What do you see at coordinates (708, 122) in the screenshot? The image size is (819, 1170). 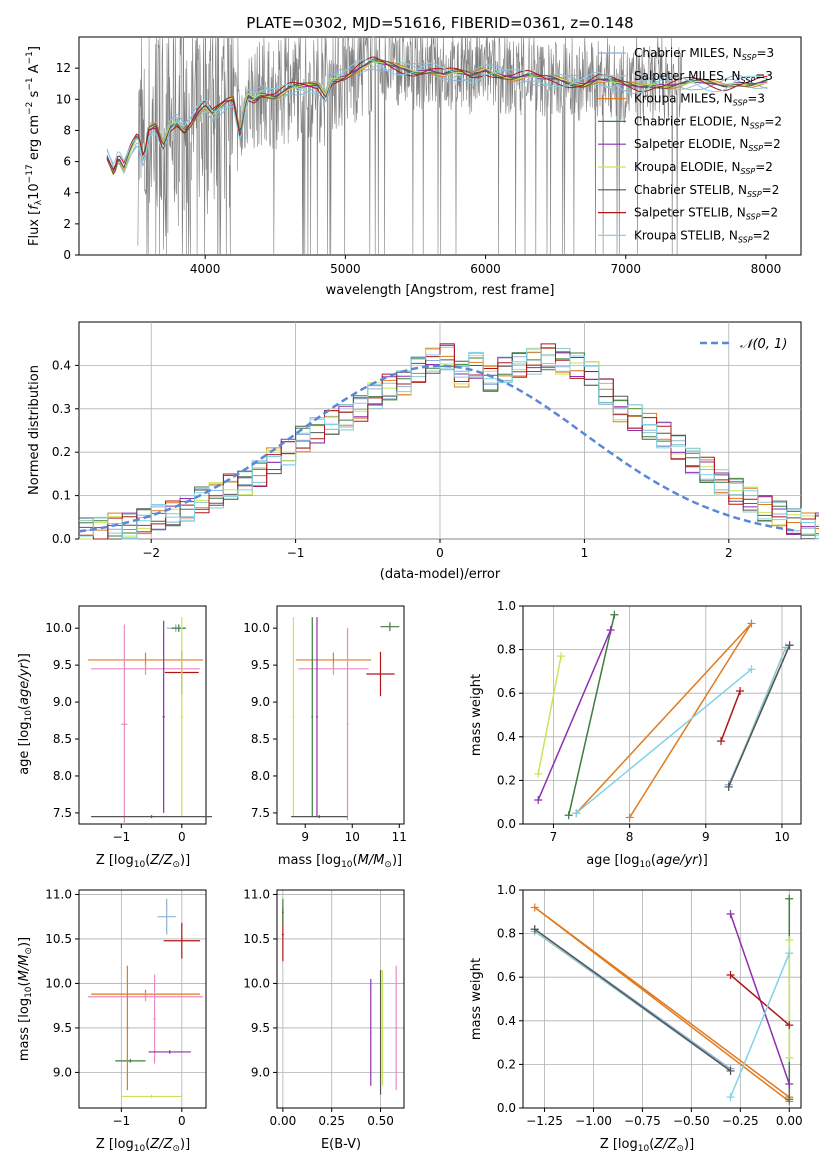 I see `legend-label: Chabrier ELODIE, NSSP=2` at bounding box center [708, 122].